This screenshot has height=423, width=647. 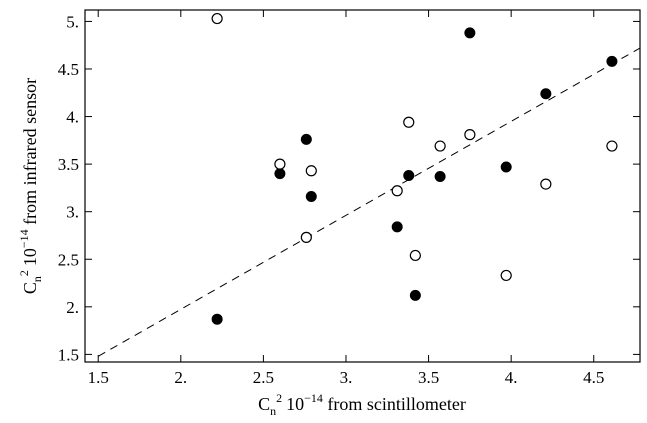 What do you see at coordinates (68, 164) in the screenshot?
I see `y-tick-label: 3.5` at bounding box center [68, 164].